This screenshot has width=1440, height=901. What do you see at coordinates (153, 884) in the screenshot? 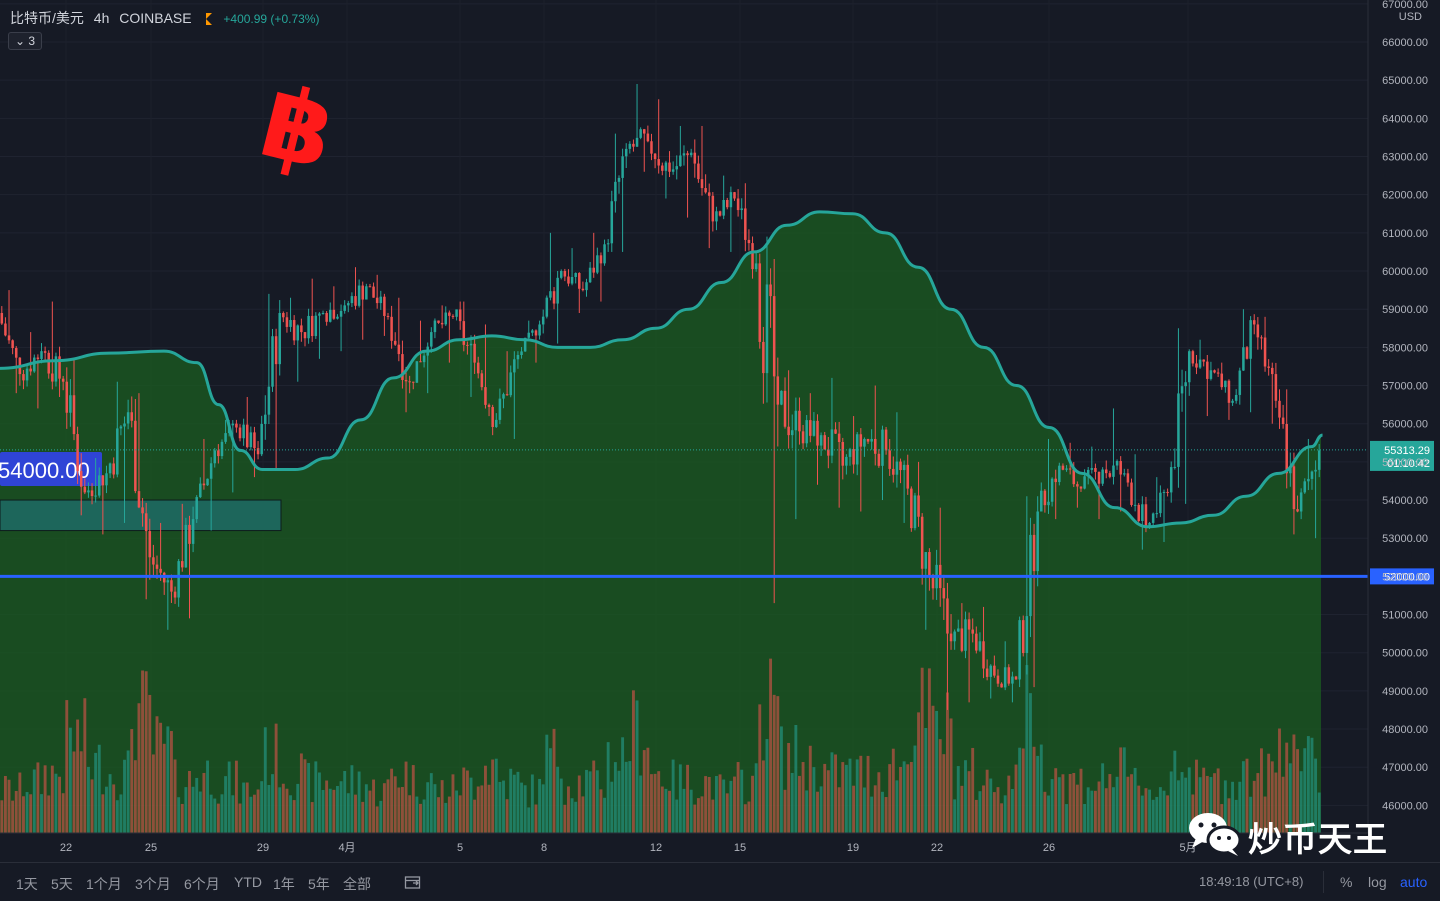
I see `timeframe-button: 3个月` at bounding box center [153, 884].